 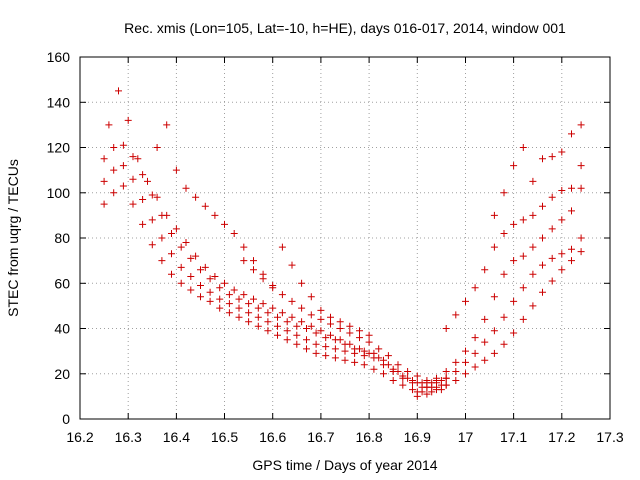 I want to click on x-tick-label: 16.5, so click(x=224, y=437).